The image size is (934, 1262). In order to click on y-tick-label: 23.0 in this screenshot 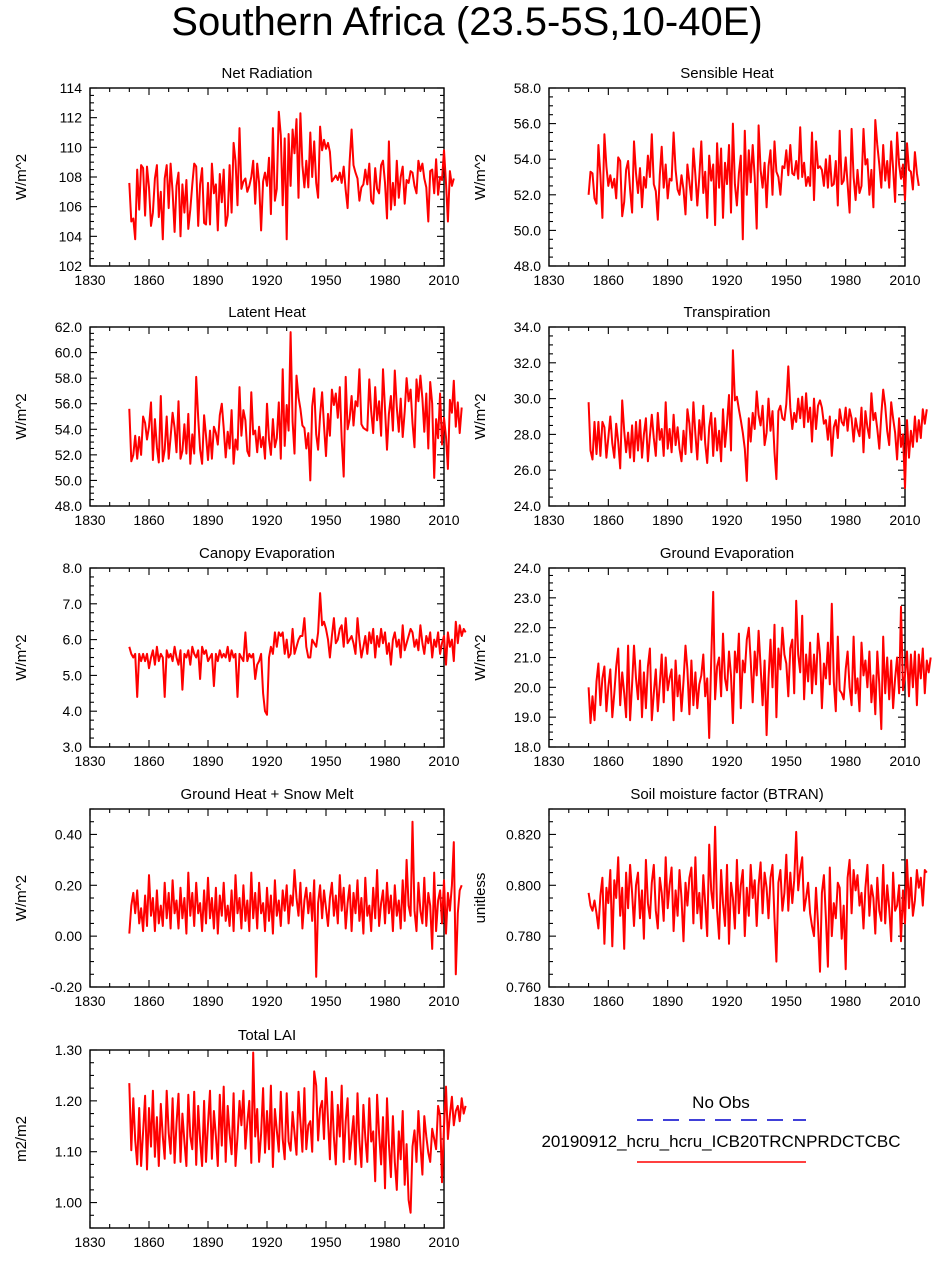, I will do `click(527, 598)`.